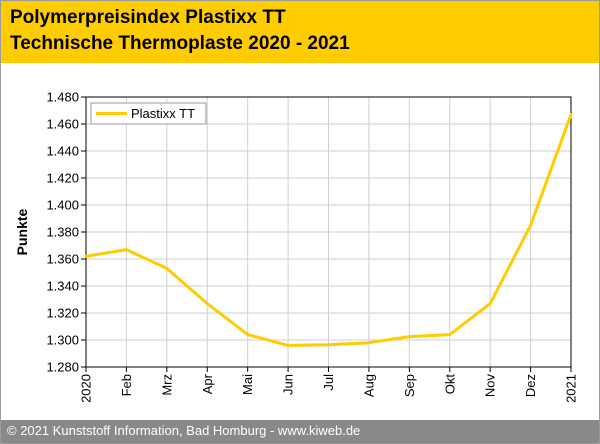 This screenshot has width=600, height=444. What do you see at coordinates (62, 151) in the screenshot?
I see `y-tick-label: 1.440` at bounding box center [62, 151].